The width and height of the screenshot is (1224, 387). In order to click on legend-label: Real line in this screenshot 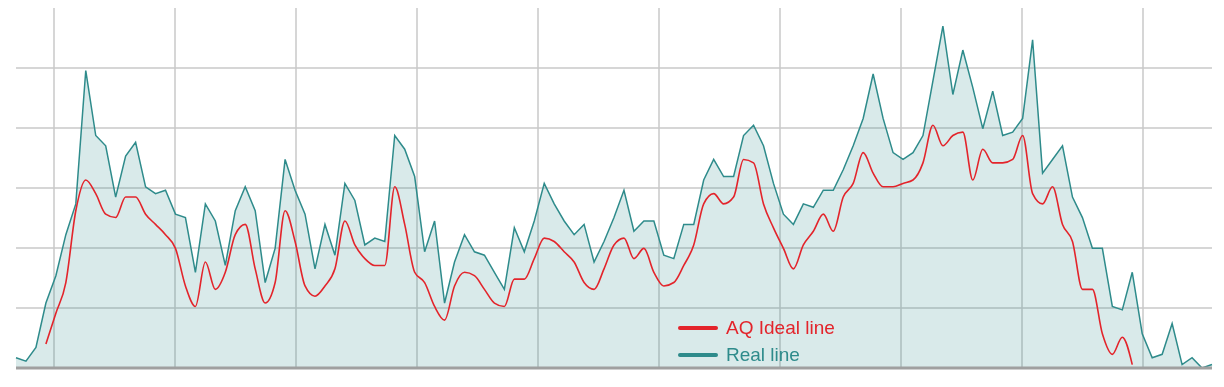, I will do `click(763, 354)`.